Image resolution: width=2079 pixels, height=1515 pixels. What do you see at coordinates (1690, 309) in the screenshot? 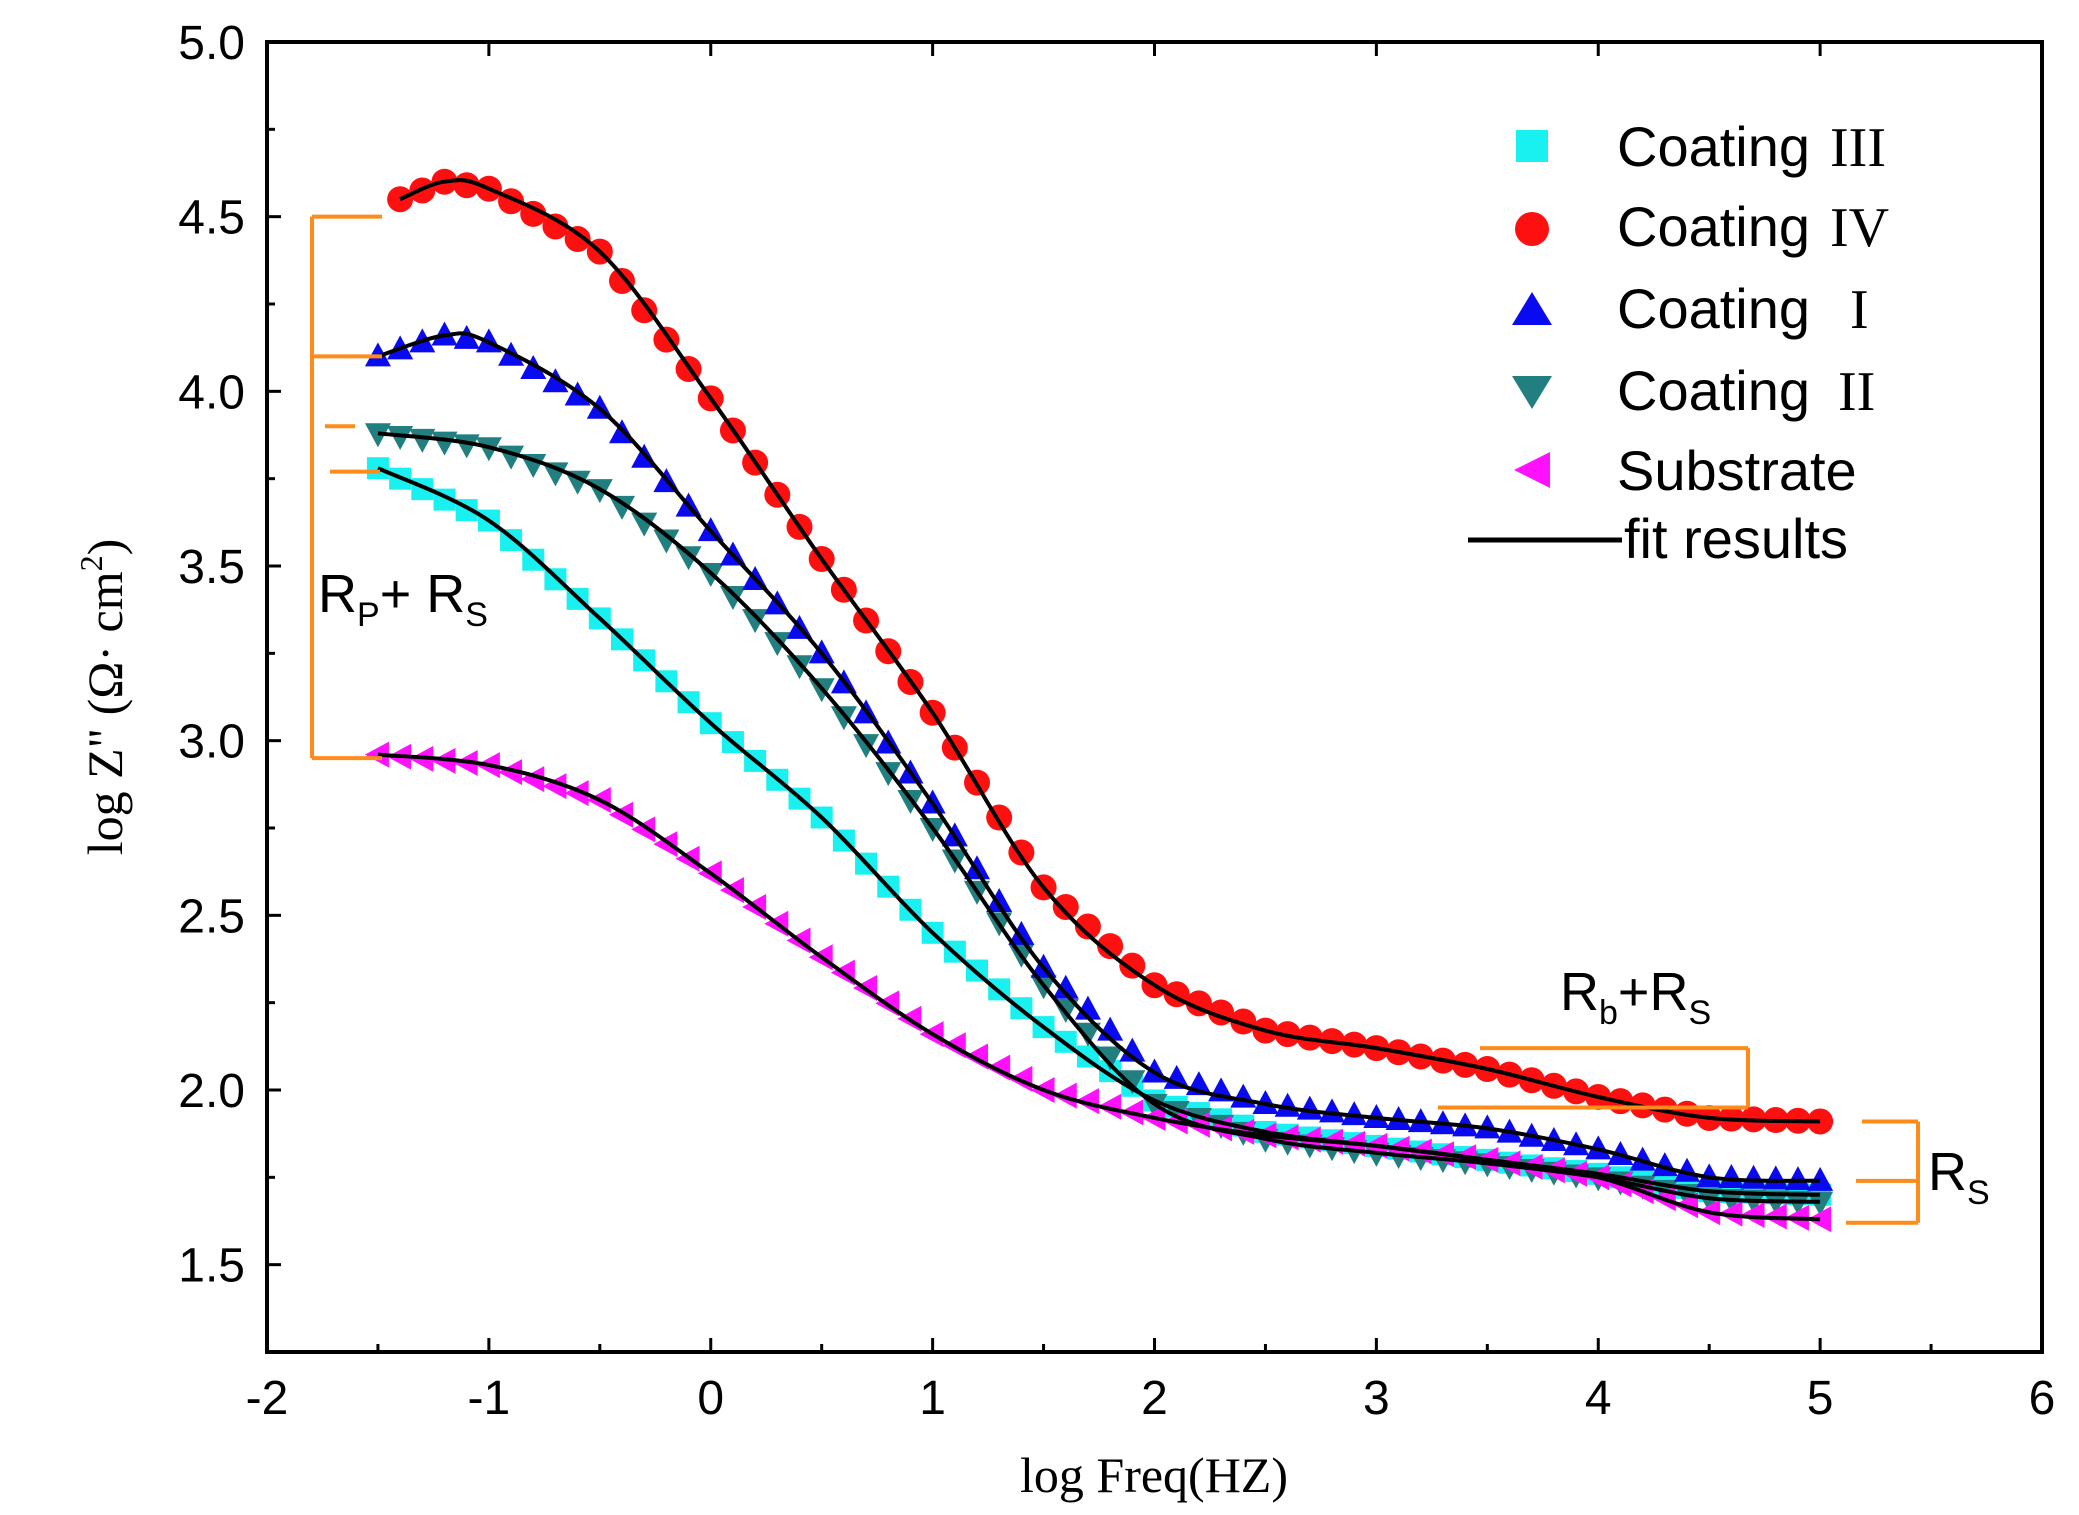
I see `legend-entry-coating-1: Coating I` at bounding box center [1690, 309].